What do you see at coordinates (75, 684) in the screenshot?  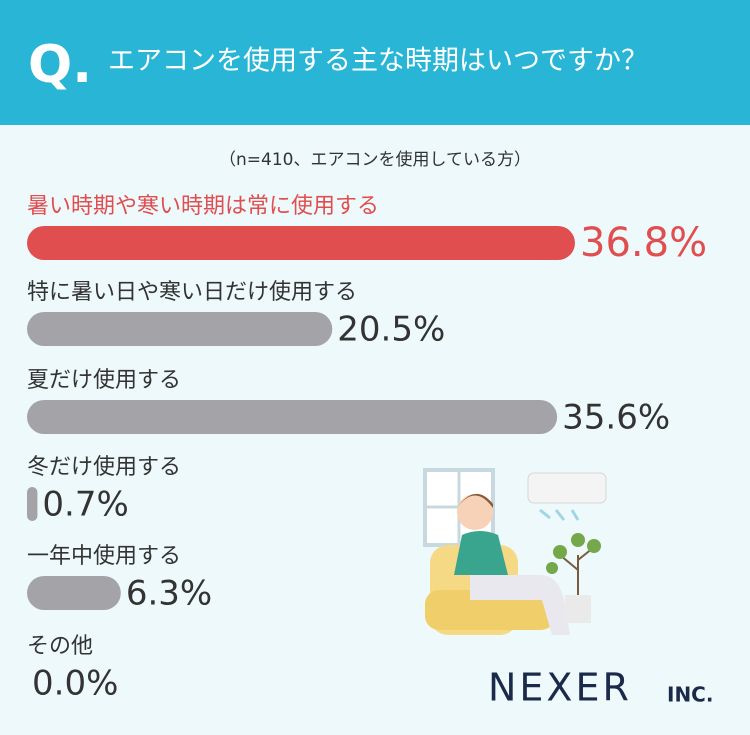 I see `value-label: 0.0%` at bounding box center [75, 684].